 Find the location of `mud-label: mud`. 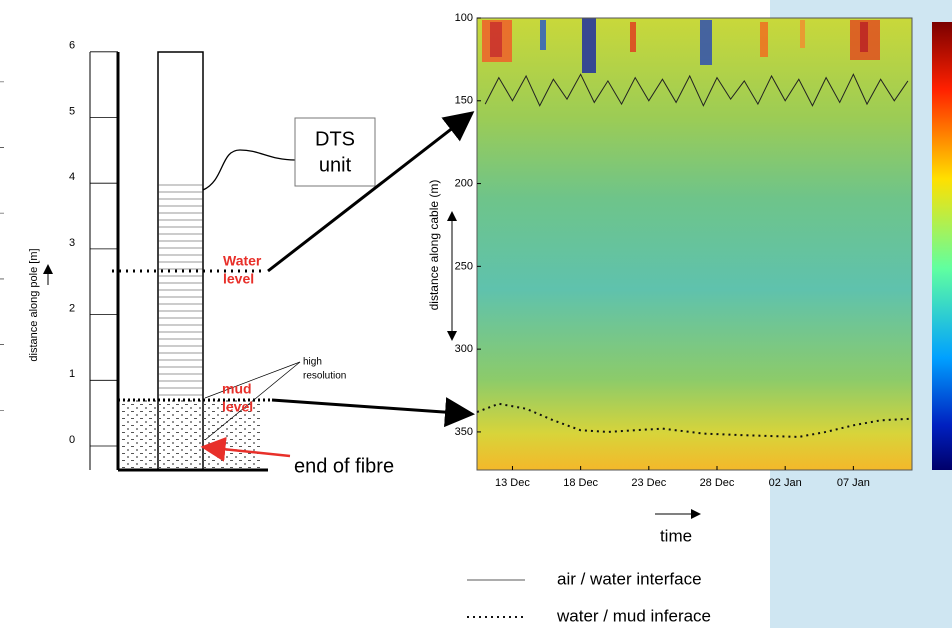

mud-label: mud is located at coordinates (237, 389).